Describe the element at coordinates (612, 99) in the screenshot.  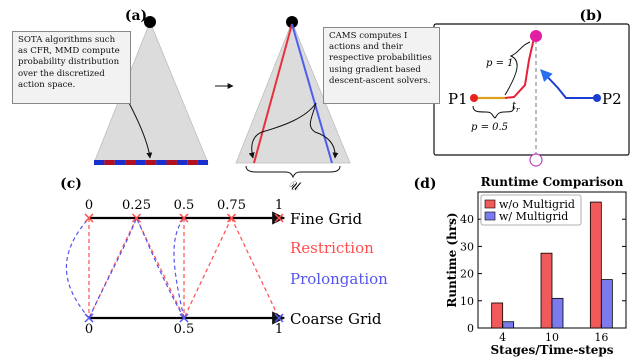
I see `p2-label: P2` at that location.